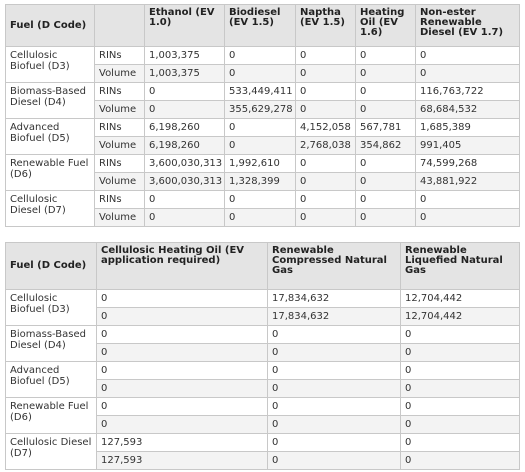 This screenshot has height=472, width=525. I want to click on value-cell: 355,629,278, so click(260, 109).